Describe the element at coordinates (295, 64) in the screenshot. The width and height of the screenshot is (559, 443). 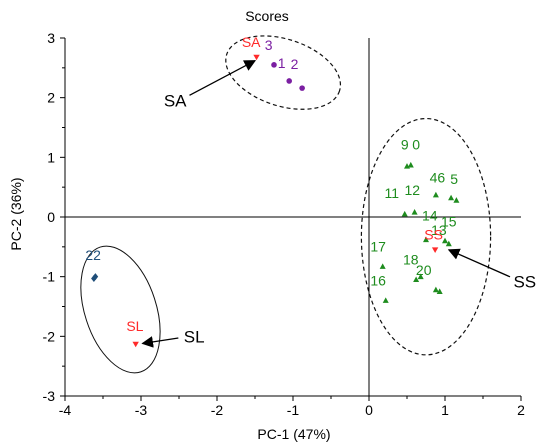
I see `point-label-2: 2` at that location.